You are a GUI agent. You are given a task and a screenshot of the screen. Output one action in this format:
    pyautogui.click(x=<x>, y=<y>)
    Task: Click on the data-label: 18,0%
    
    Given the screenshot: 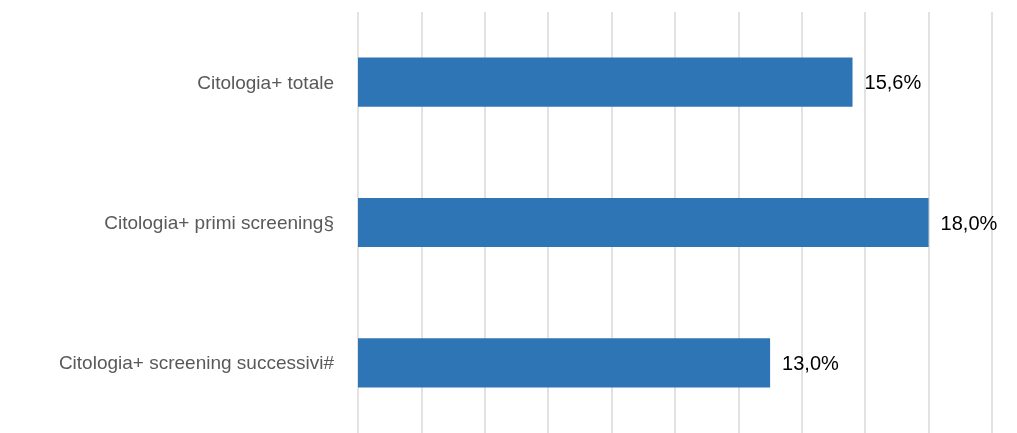 What is the action you would take?
    pyautogui.click(x=969, y=222)
    